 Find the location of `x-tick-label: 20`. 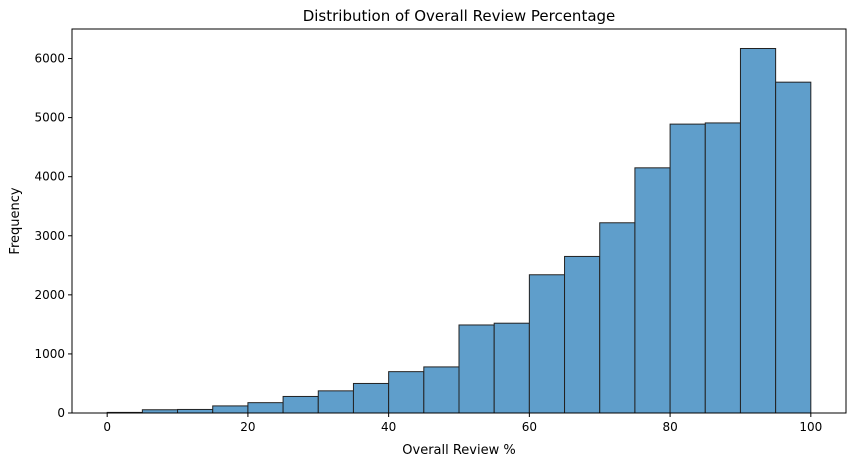

x-tick-label: 20 is located at coordinates (247, 427).